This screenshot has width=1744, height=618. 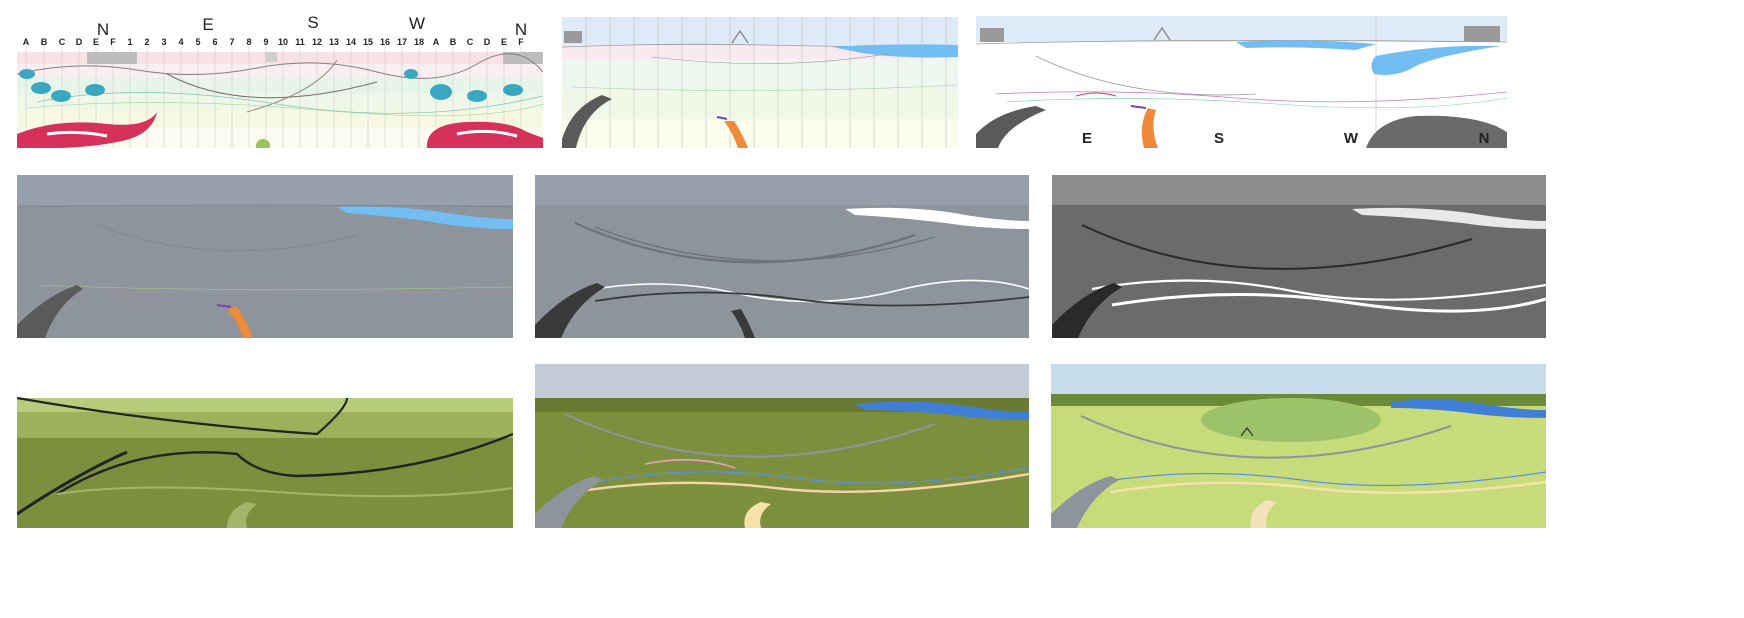 I want to click on compass-heading-4: W, so click(x=417, y=23).